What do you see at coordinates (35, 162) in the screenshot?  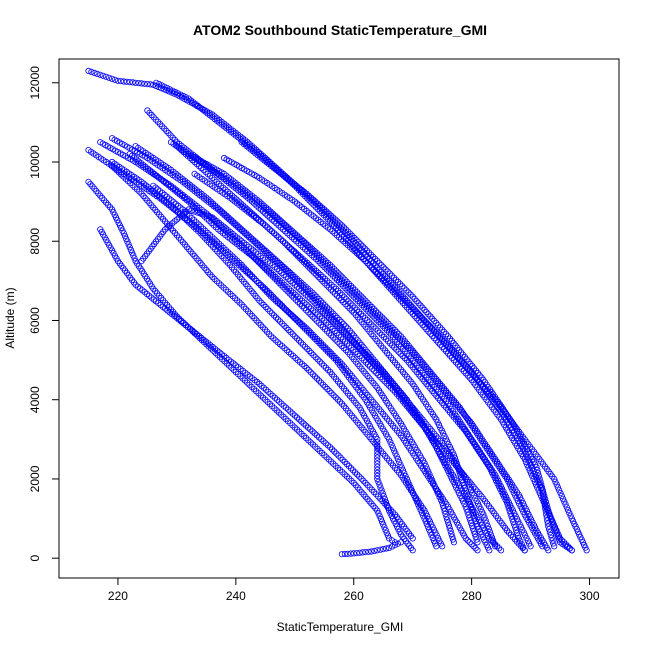 I see `y-tick-label: 10000` at bounding box center [35, 162].